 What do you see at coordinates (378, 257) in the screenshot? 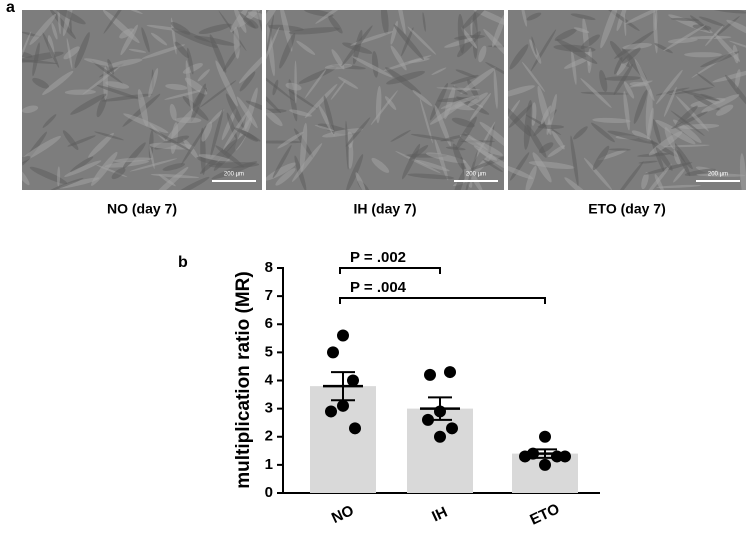
I see `significance-label: P = .002` at bounding box center [378, 257].